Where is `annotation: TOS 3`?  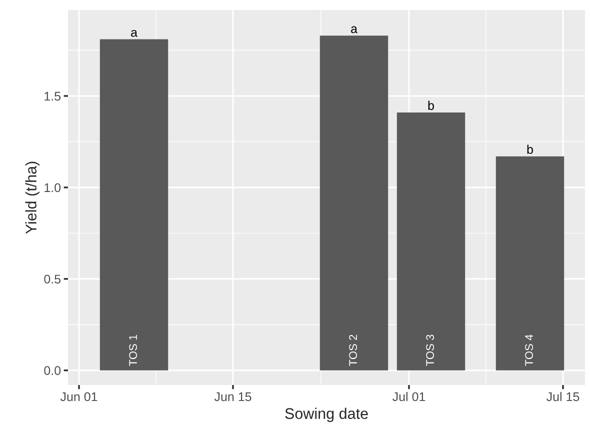
annotation: TOS 3 is located at coordinates (430, 350).